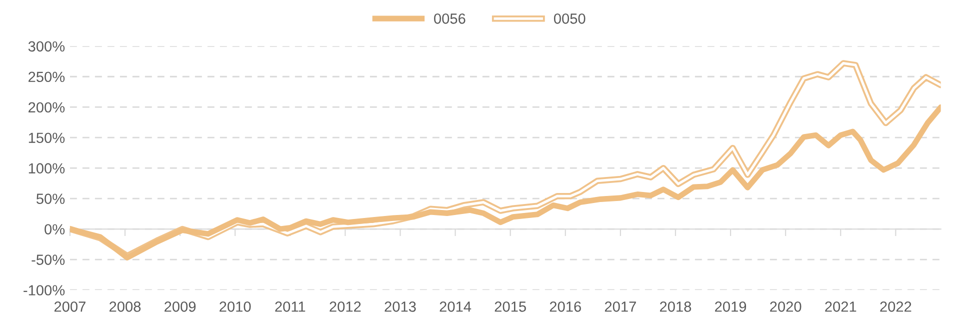  What do you see at coordinates (46, 46) in the screenshot?
I see `y-tick-label: 300%` at bounding box center [46, 46].